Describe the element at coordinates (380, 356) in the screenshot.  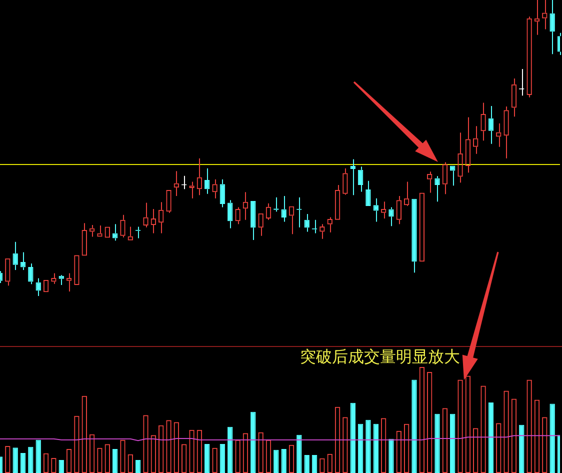
I see `text: 突破后成交量明显放大` at that location.